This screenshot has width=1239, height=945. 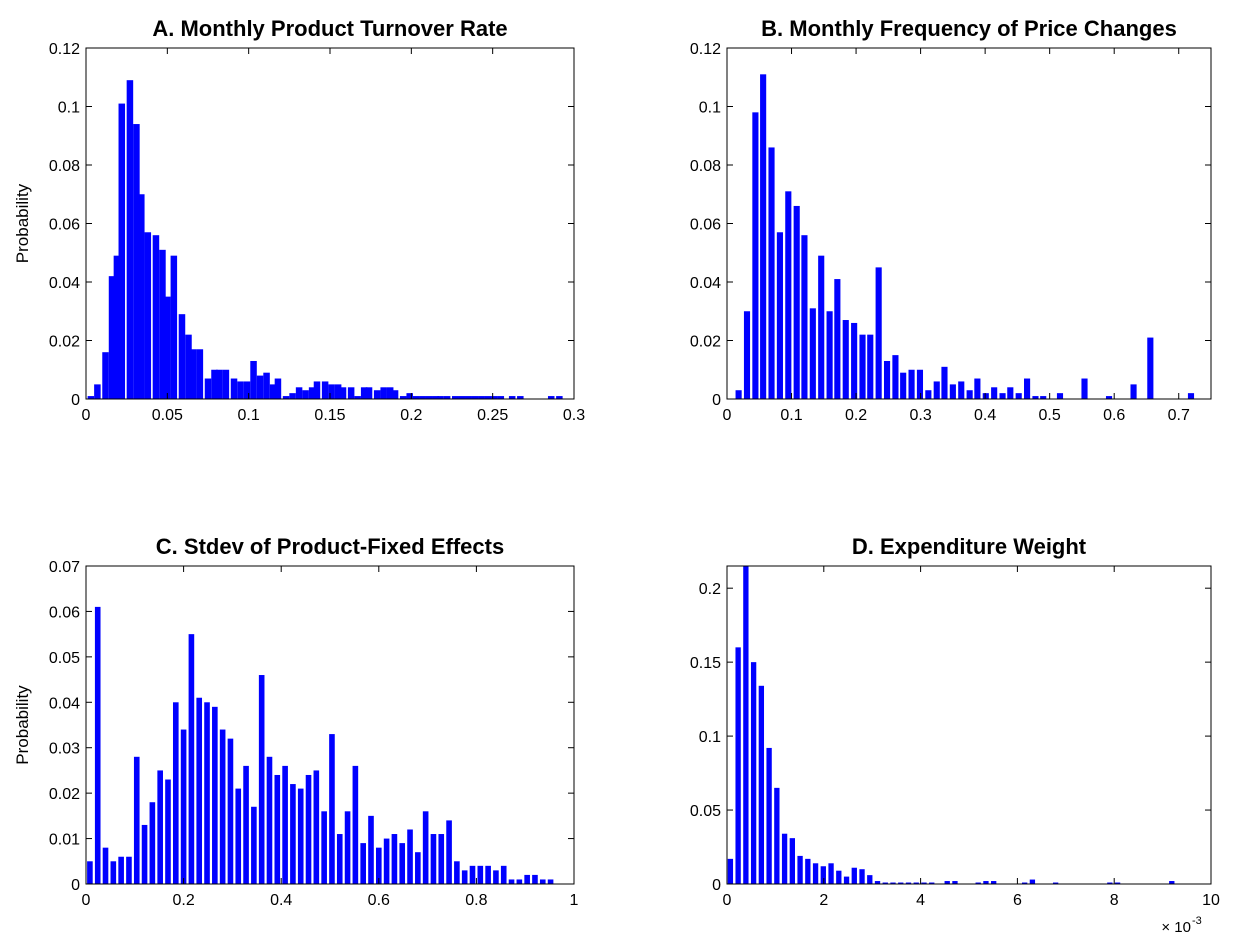 I want to click on chart-title: B. Monthly Frequency of Price Changes, so click(x=969, y=28).